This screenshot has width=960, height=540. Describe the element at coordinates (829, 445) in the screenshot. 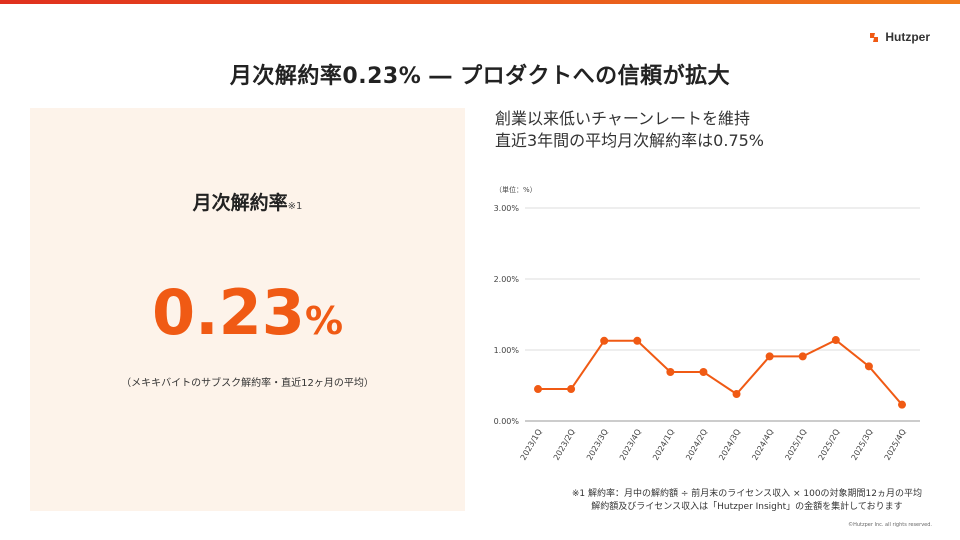

I see `x-tick-label: 2025/2Q` at that location.